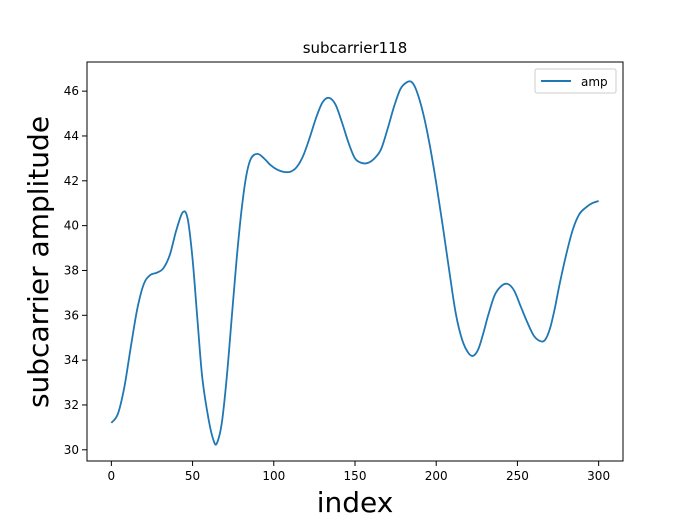 This screenshot has height=518, width=692. Describe the element at coordinates (112, 476) in the screenshot. I see `x-tick-label: 0` at that location.